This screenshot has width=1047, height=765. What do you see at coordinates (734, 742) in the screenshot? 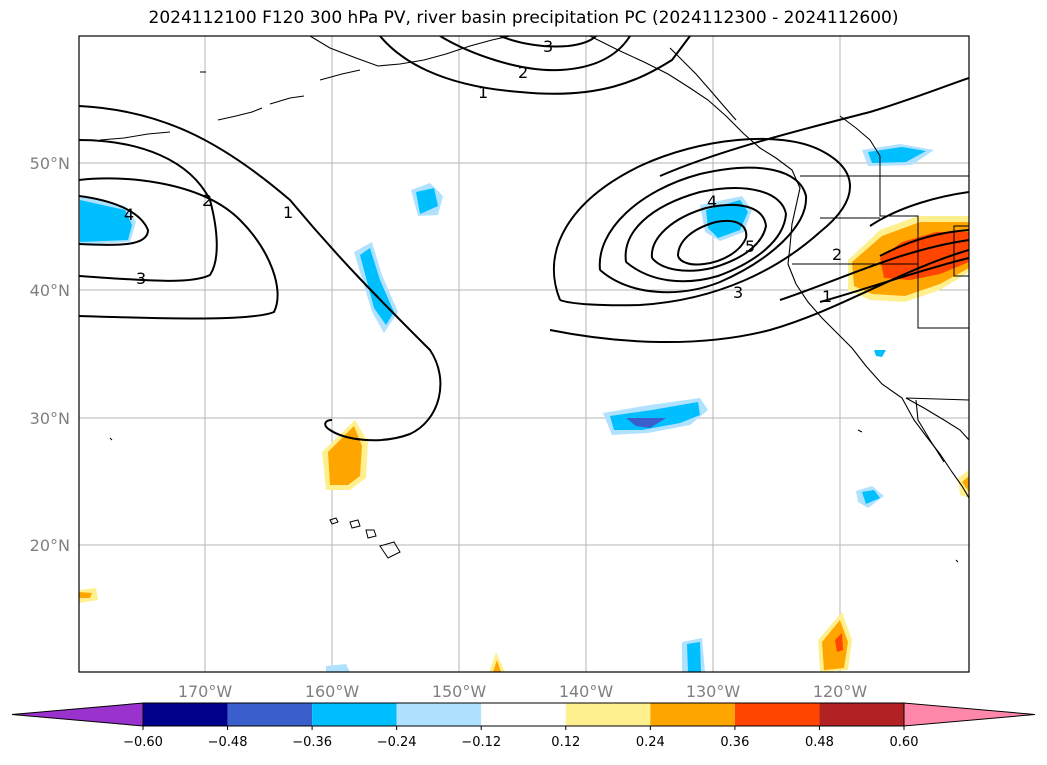
I see `colorbar-tick-label: 0.36` at bounding box center [734, 742].